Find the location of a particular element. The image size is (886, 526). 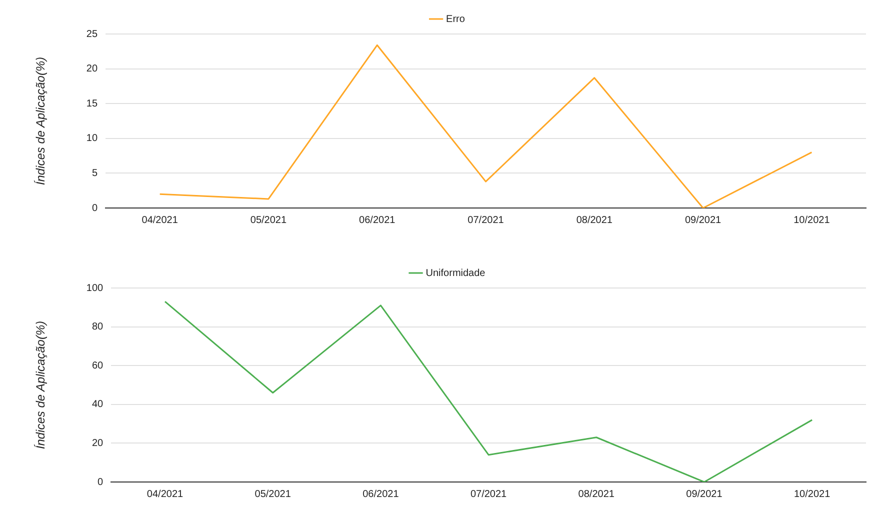

y-tick-label: 15 is located at coordinates (92, 104).